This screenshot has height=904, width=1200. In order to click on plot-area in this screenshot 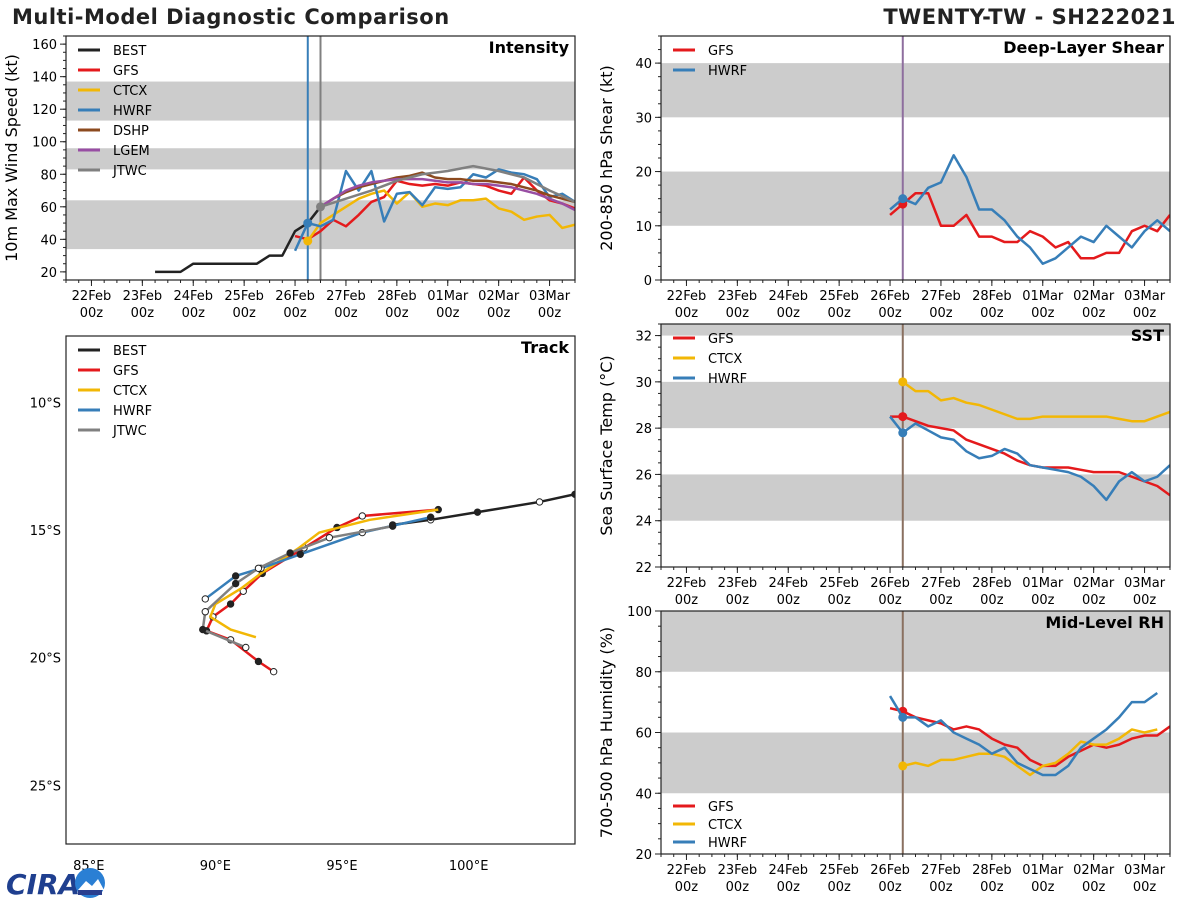, I will do `click(915, 445)`.